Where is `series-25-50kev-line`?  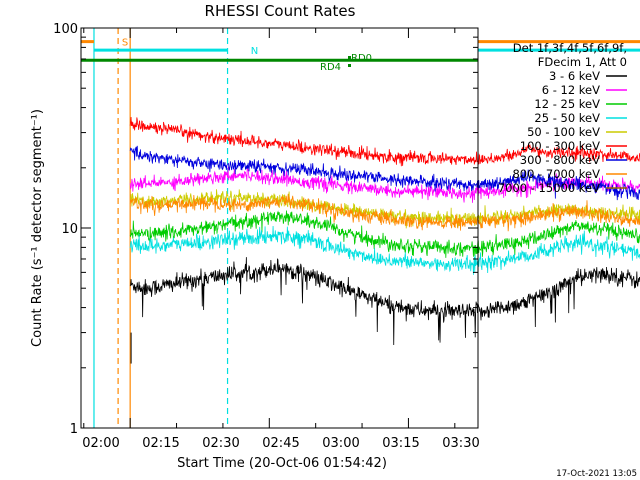
series-25-50kev-line is located at coordinates (384, 250).